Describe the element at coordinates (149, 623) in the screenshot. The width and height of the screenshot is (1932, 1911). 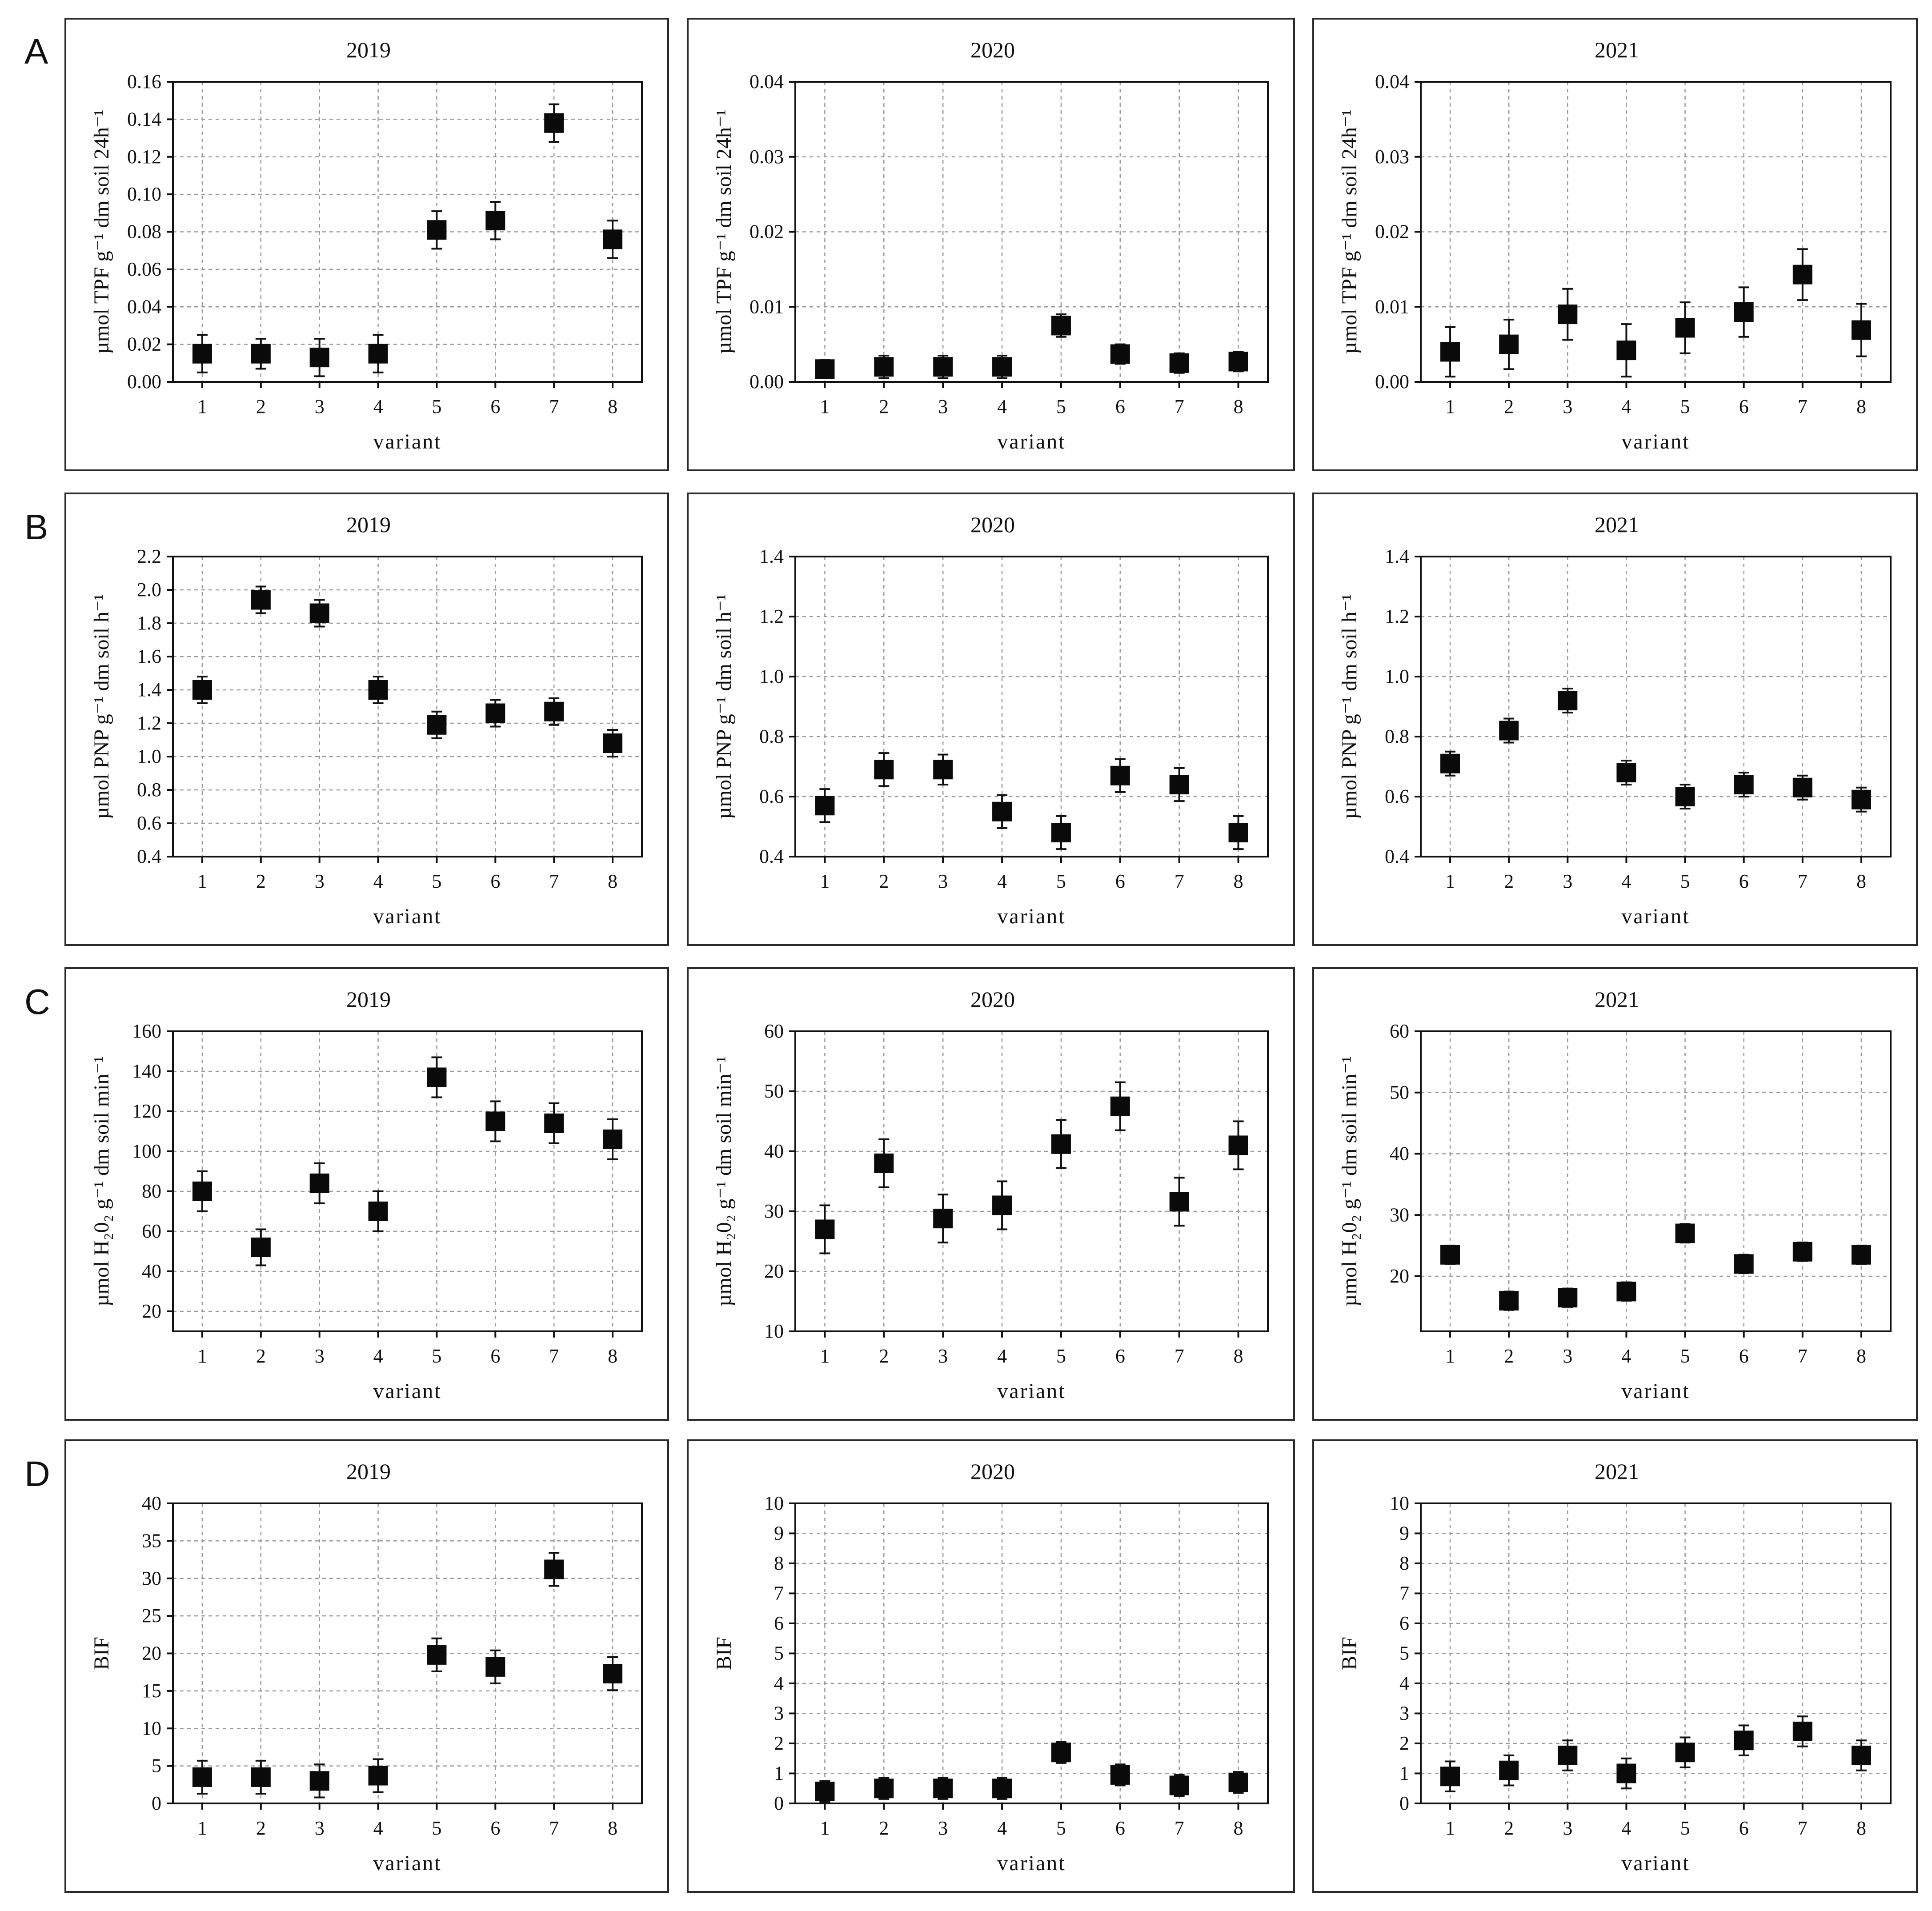
I see `y-tick-label: 1.8` at that location.